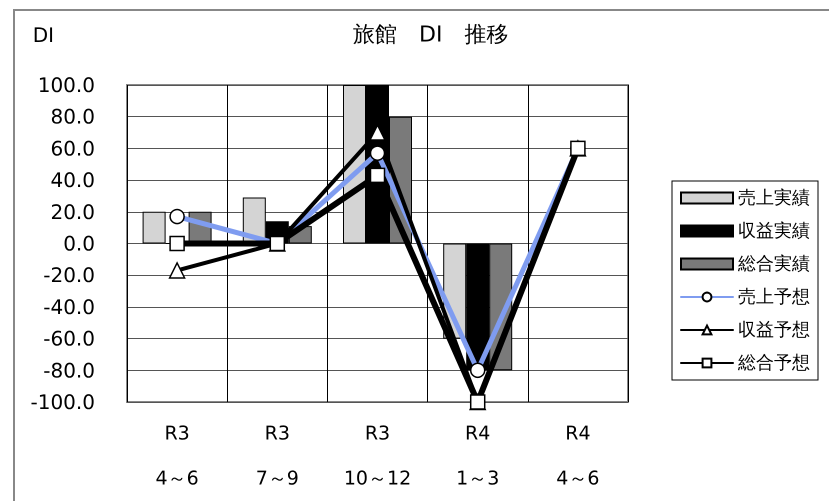 This screenshot has height=501, width=829. Describe the element at coordinates (430, 35) in the screenshot. I see `chart-title: 旅館 DI 推移` at that location.